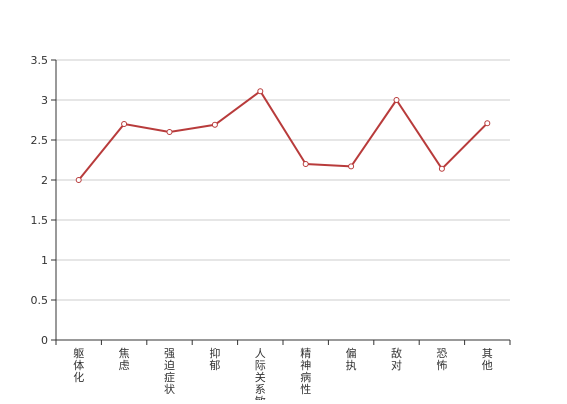  I want to click on x-tick-label: 抑郁, so click(214, 359).